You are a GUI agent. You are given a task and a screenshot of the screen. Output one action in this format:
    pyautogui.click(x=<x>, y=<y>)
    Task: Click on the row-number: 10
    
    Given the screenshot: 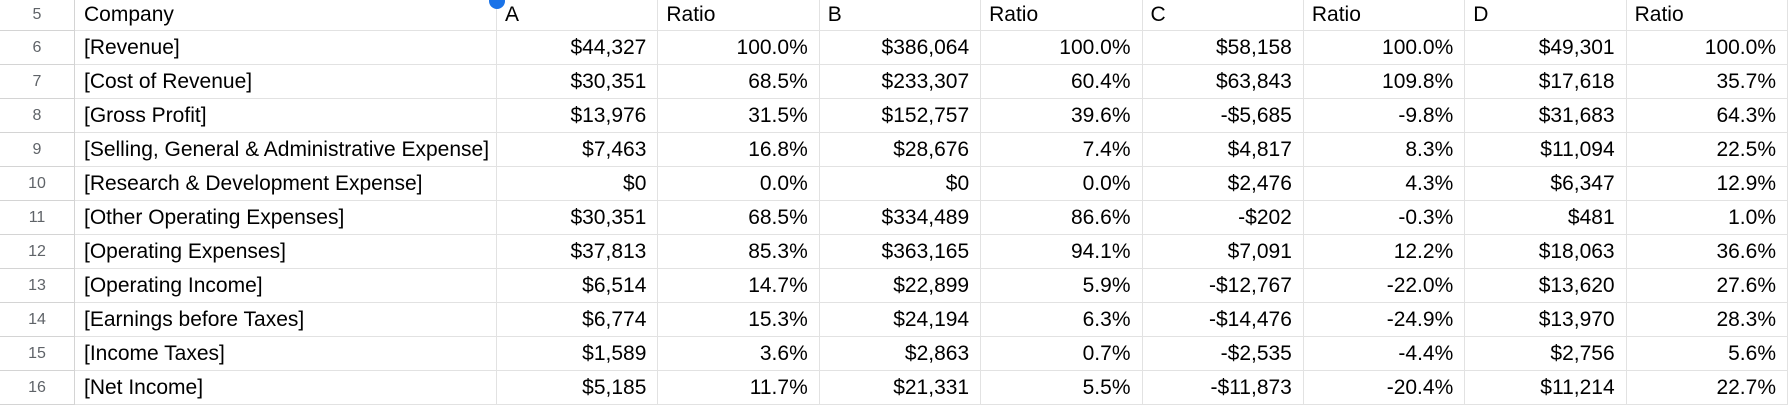 What is the action you would take?
    pyautogui.click(x=37, y=184)
    